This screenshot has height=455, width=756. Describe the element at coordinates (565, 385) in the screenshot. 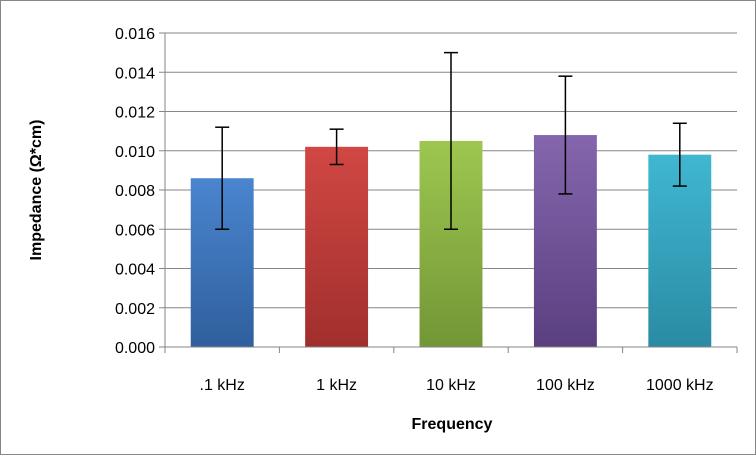

I see `x-tick-label: 100 kHz` at that location.